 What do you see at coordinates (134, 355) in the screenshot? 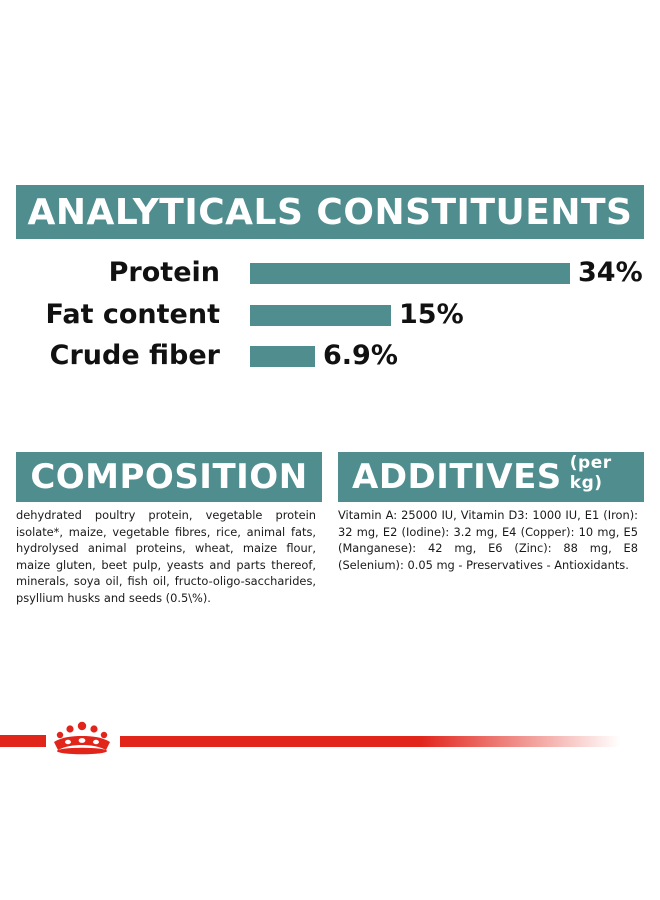
I see `fiber-label: Crude fiber` at bounding box center [134, 355].